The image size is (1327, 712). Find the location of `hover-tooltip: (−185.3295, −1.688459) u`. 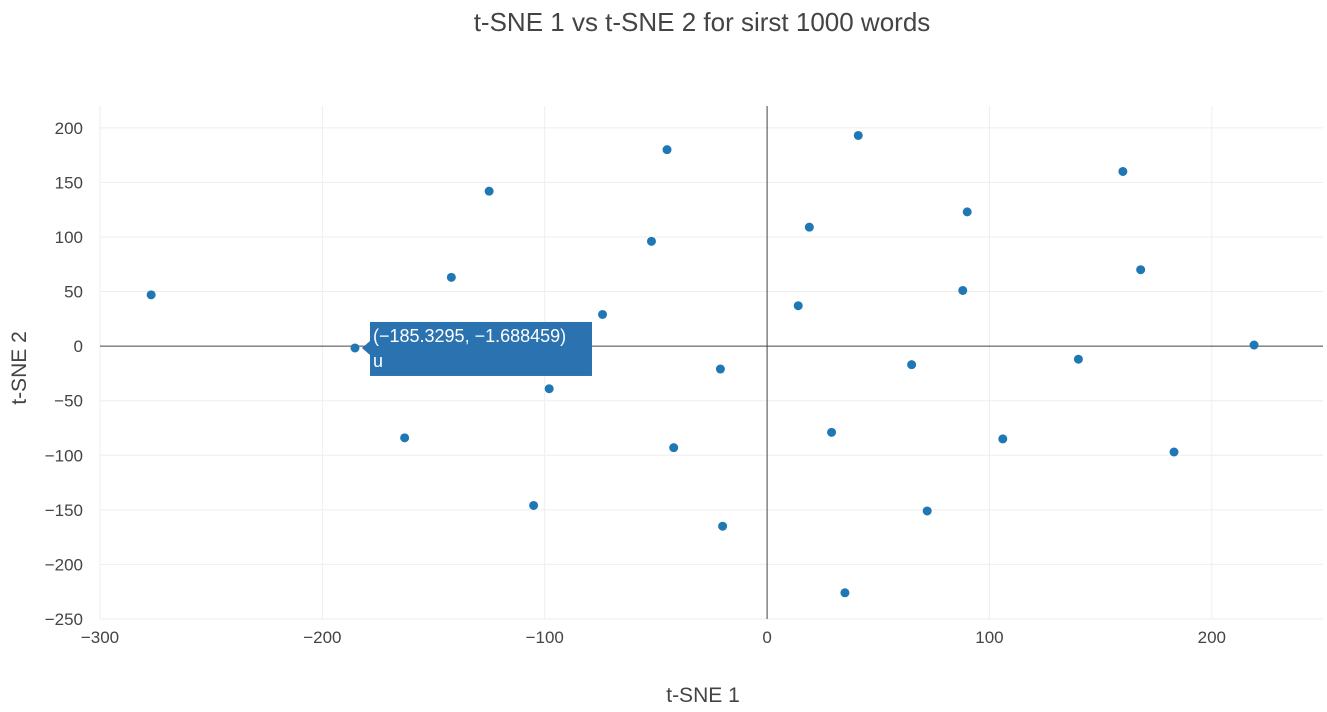

hover-tooltip: (−185.3295, −1.688459) u is located at coordinates (476, 348).